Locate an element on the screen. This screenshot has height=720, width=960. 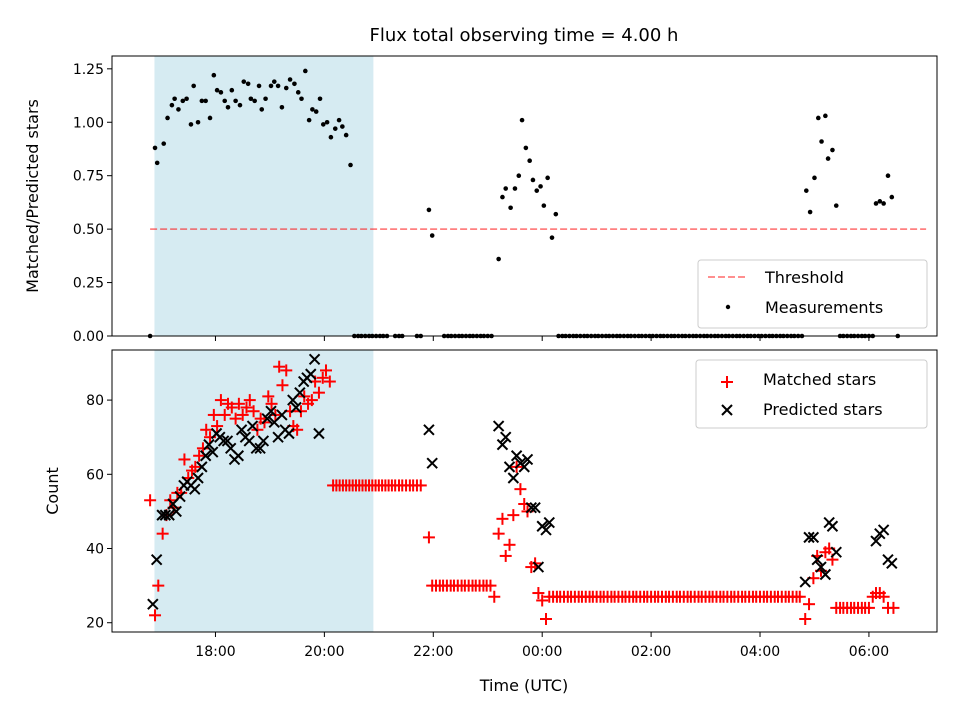
y-tick-label: 0.75 is located at coordinates (88, 177).